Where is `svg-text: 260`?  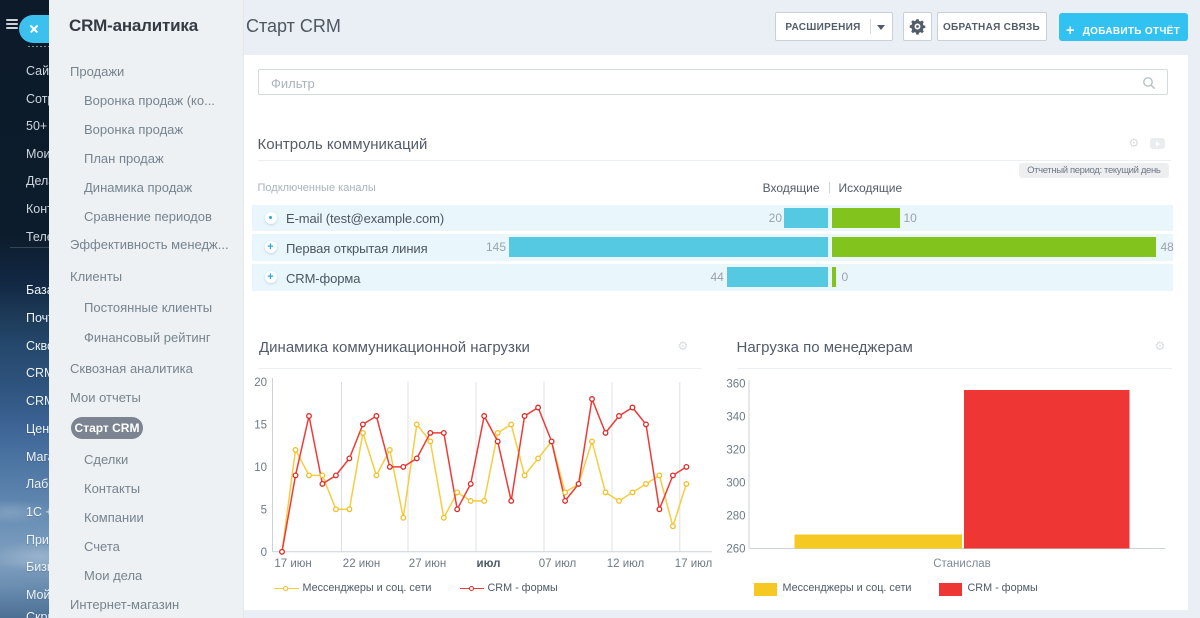 svg-text: 260 is located at coordinates (735, 550).